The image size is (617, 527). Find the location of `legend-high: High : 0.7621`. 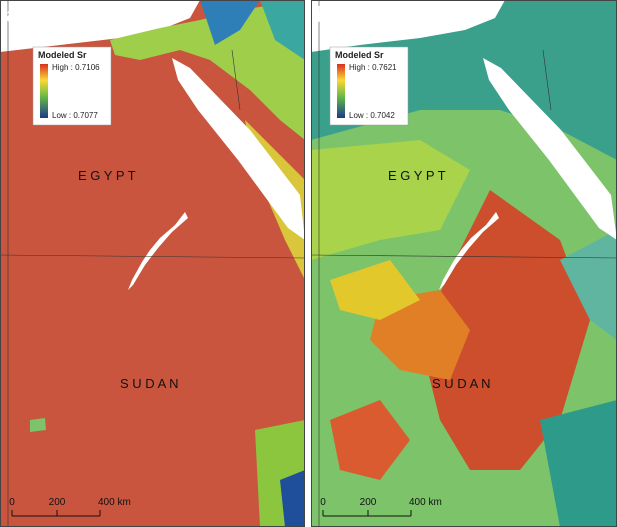

legend-high: High : 0.7621 is located at coordinates (373, 67).